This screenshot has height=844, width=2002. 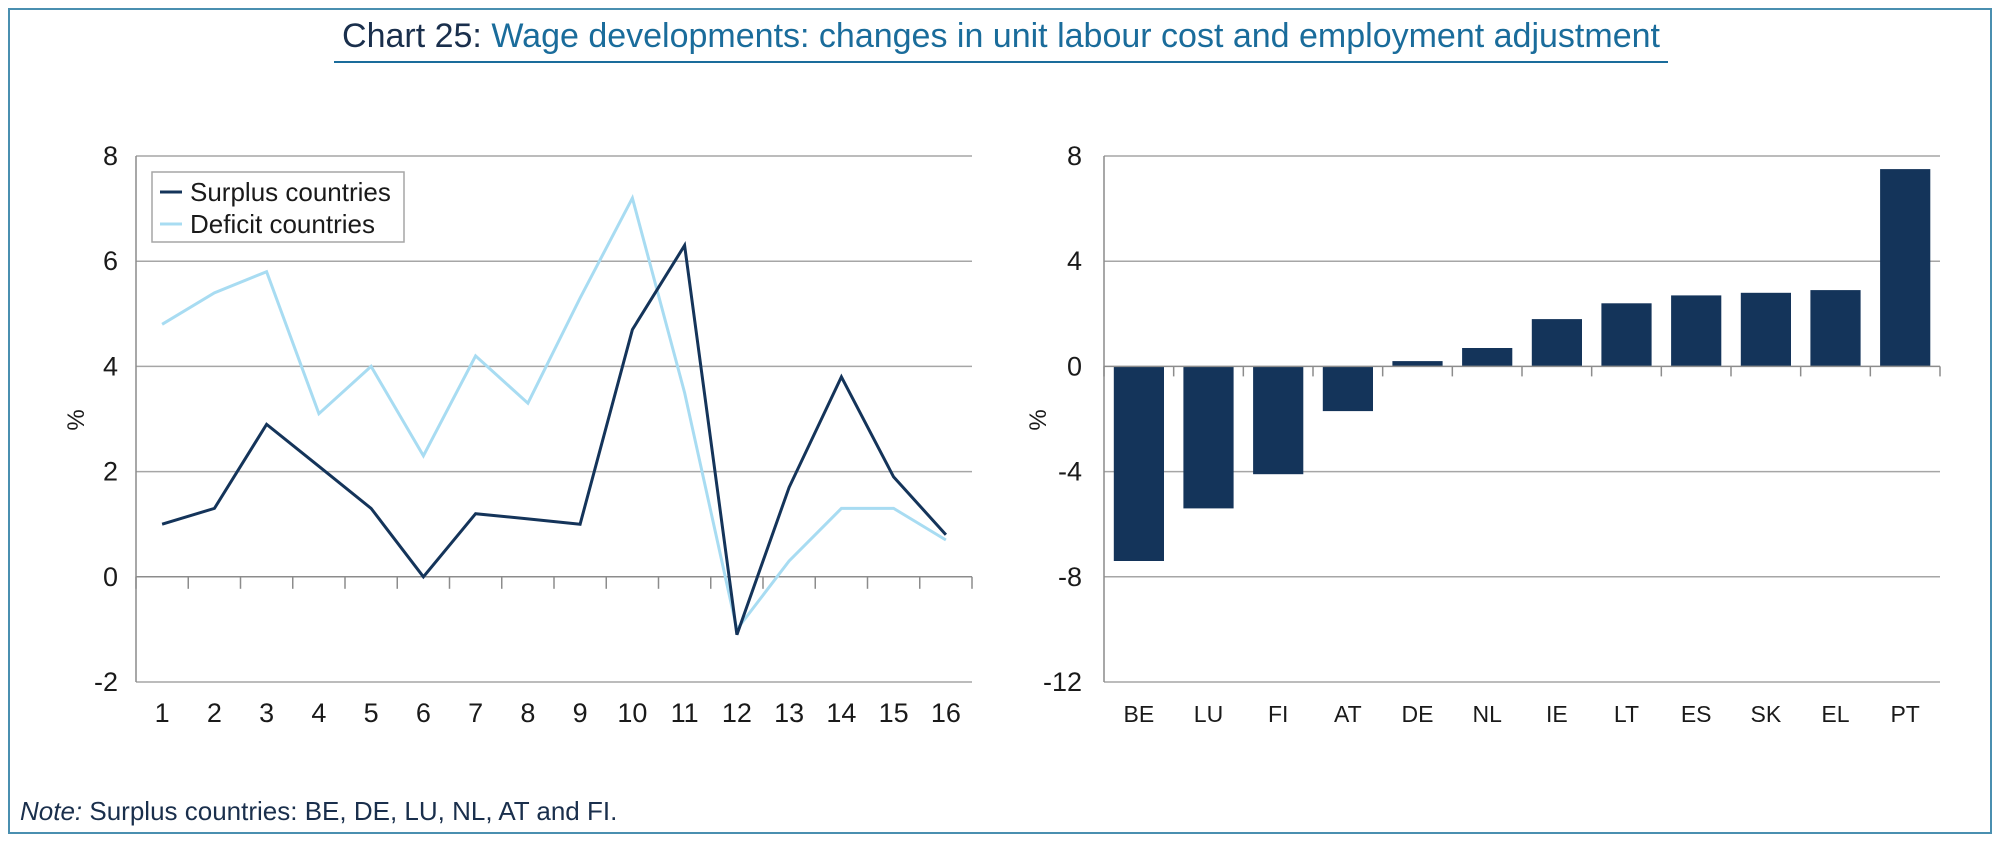 What do you see at coordinates (51, 811) in the screenshot?
I see `note-label: Note:` at bounding box center [51, 811].